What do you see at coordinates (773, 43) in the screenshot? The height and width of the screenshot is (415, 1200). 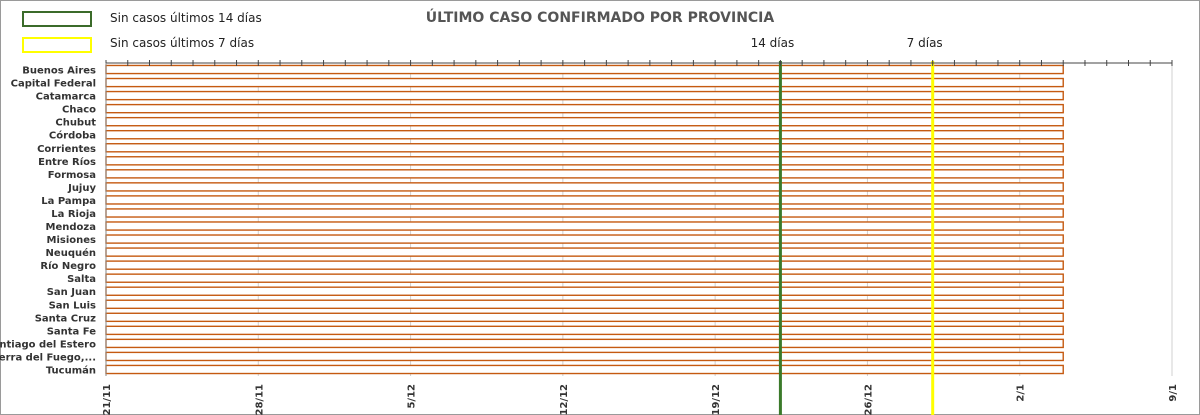 I see `reference-line-label: 14 días` at bounding box center [773, 43].